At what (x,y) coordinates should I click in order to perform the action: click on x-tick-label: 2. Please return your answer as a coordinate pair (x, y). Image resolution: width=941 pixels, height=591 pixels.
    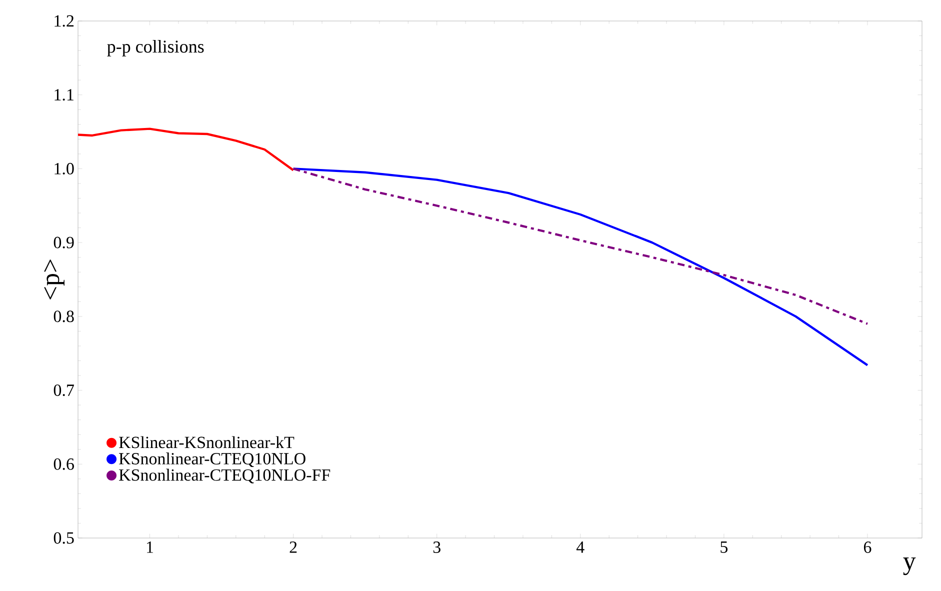
    Looking at the image, I should click on (293, 547).